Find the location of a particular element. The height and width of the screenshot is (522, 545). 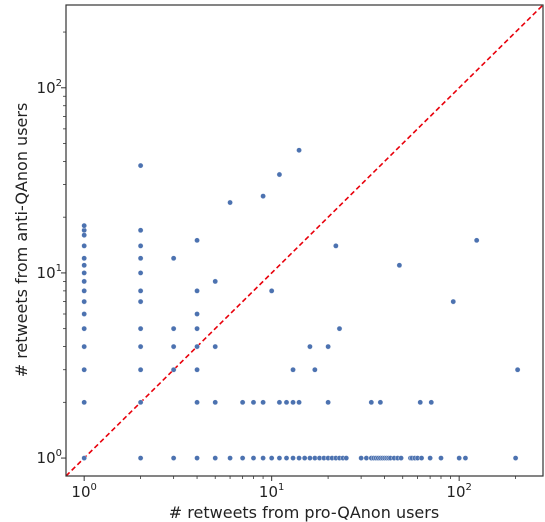

x-axis-label: # retweets from pro-QAnon users is located at coordinates (304, 512).